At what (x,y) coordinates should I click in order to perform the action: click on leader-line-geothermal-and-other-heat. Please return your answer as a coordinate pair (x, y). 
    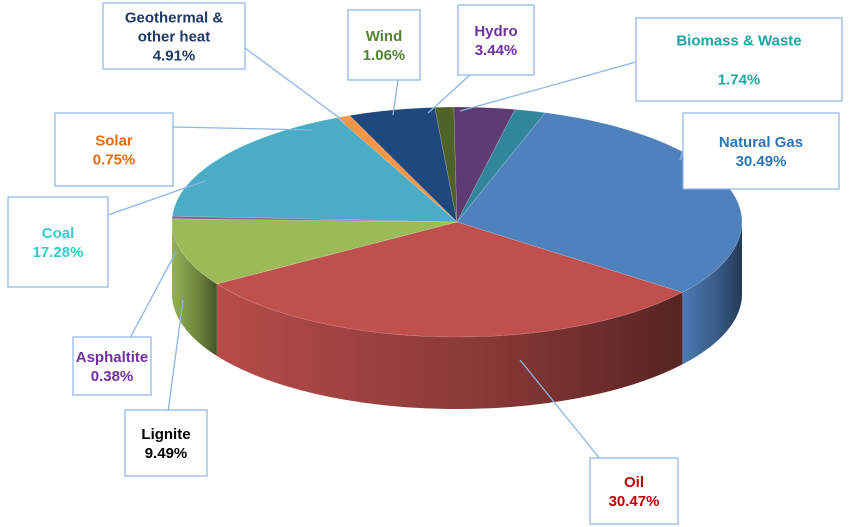
    Looking at the image, I should click on (295, 85).